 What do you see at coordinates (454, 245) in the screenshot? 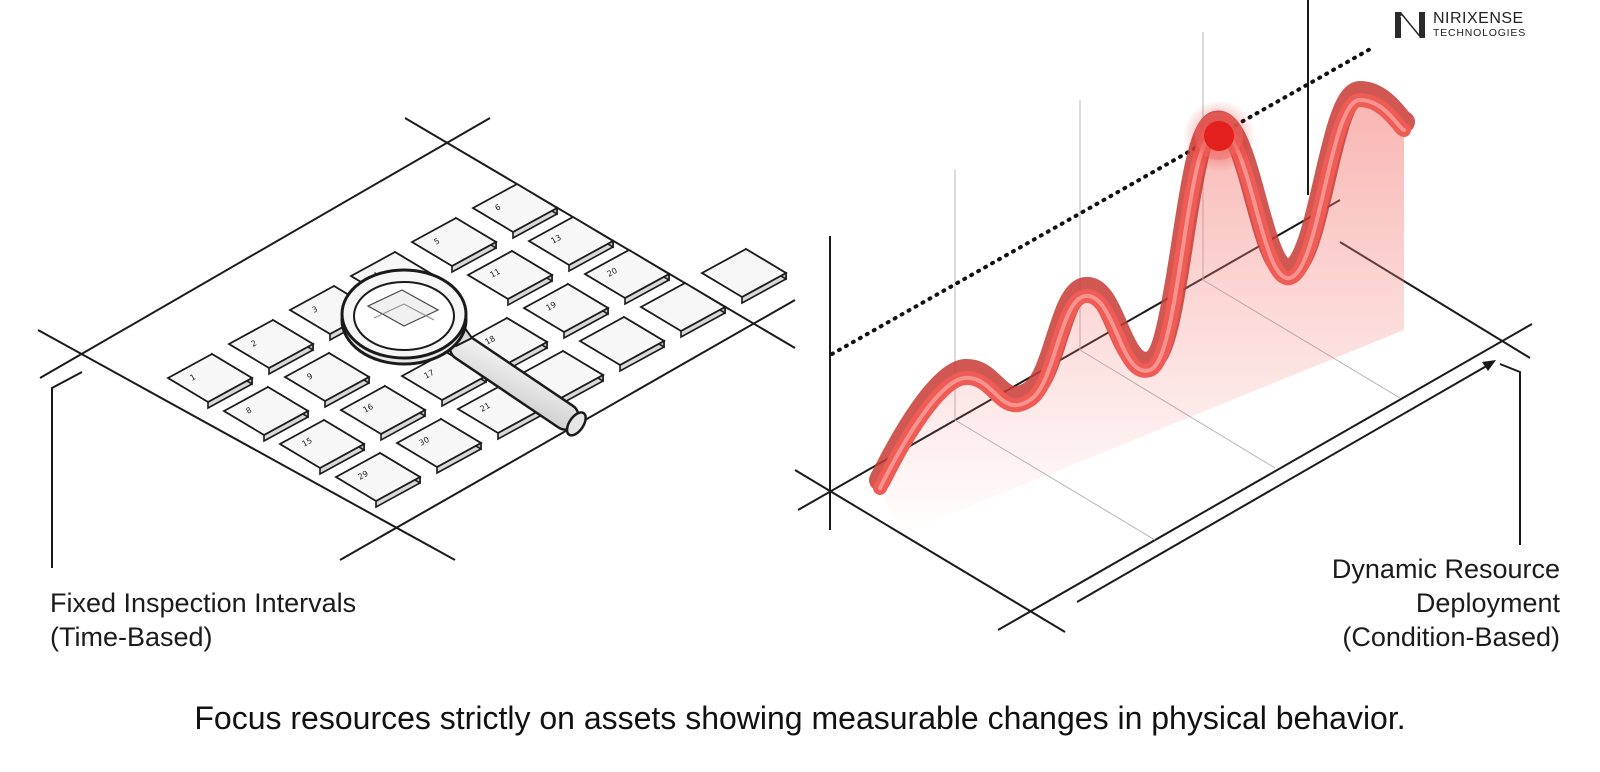
I see `calendar-tile: 5` at bounding box center [454, 245].